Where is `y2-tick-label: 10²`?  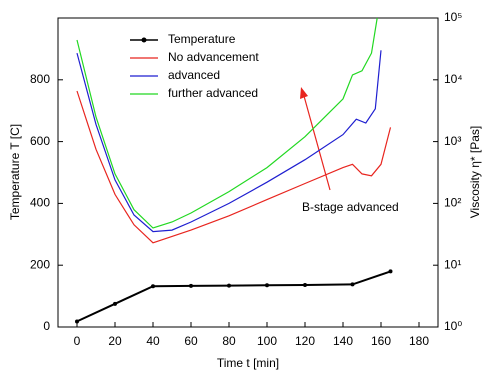 y2-tick-label: 10² is located at coordinates (452, 203).